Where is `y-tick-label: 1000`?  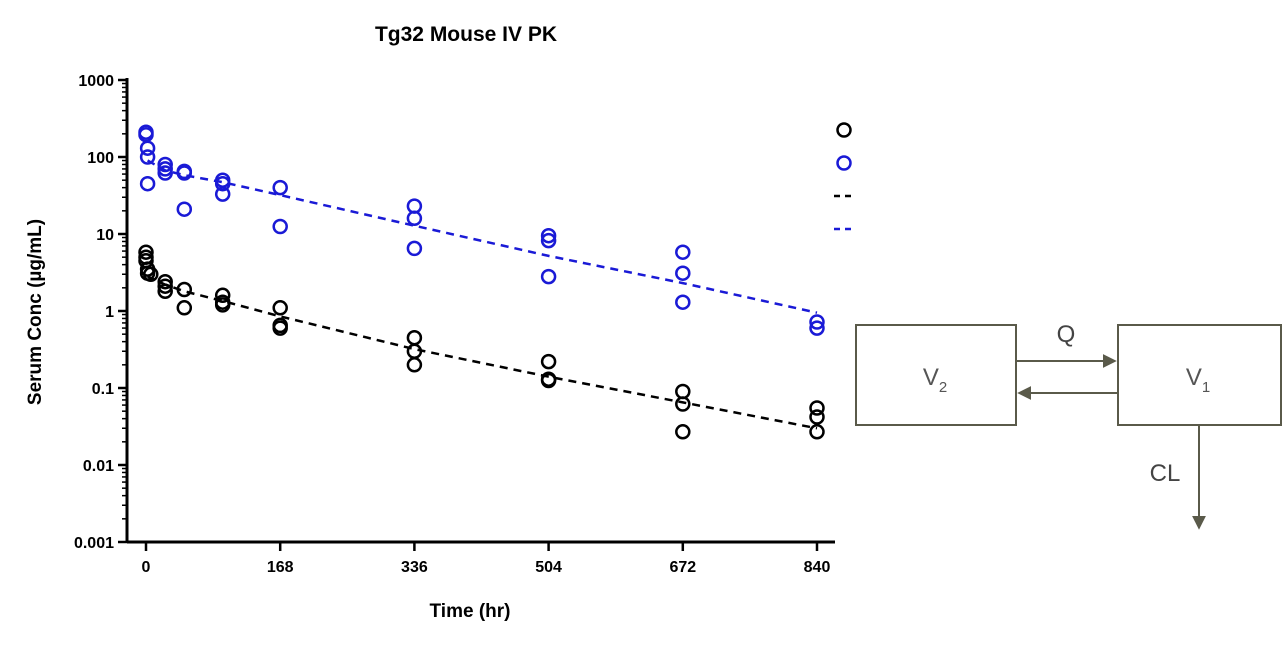
y-tick-label: 1000 is located at coordinates (96, 81).